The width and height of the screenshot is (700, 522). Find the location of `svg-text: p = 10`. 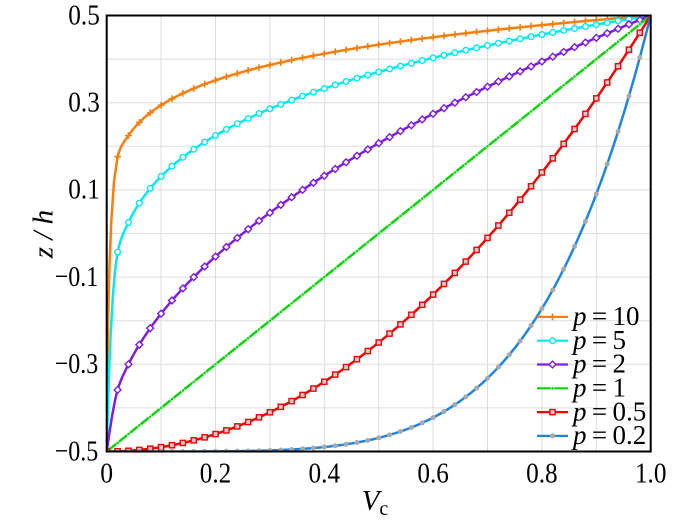

svg-text: p = 10 is located at coordinates (605, 316).